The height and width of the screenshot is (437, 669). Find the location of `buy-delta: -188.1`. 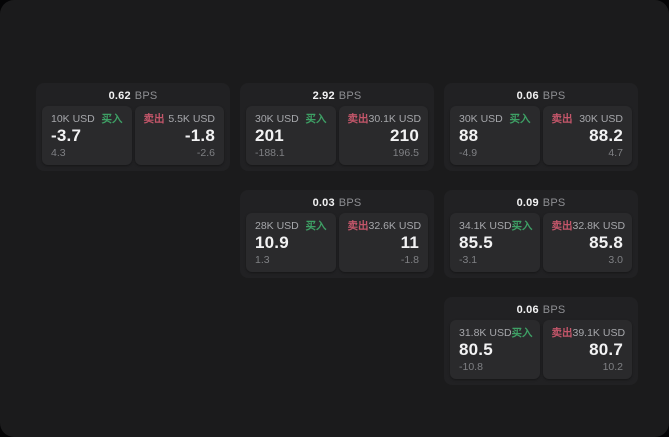

buy-delta: -188.1 is located at coordinates (270, 153).